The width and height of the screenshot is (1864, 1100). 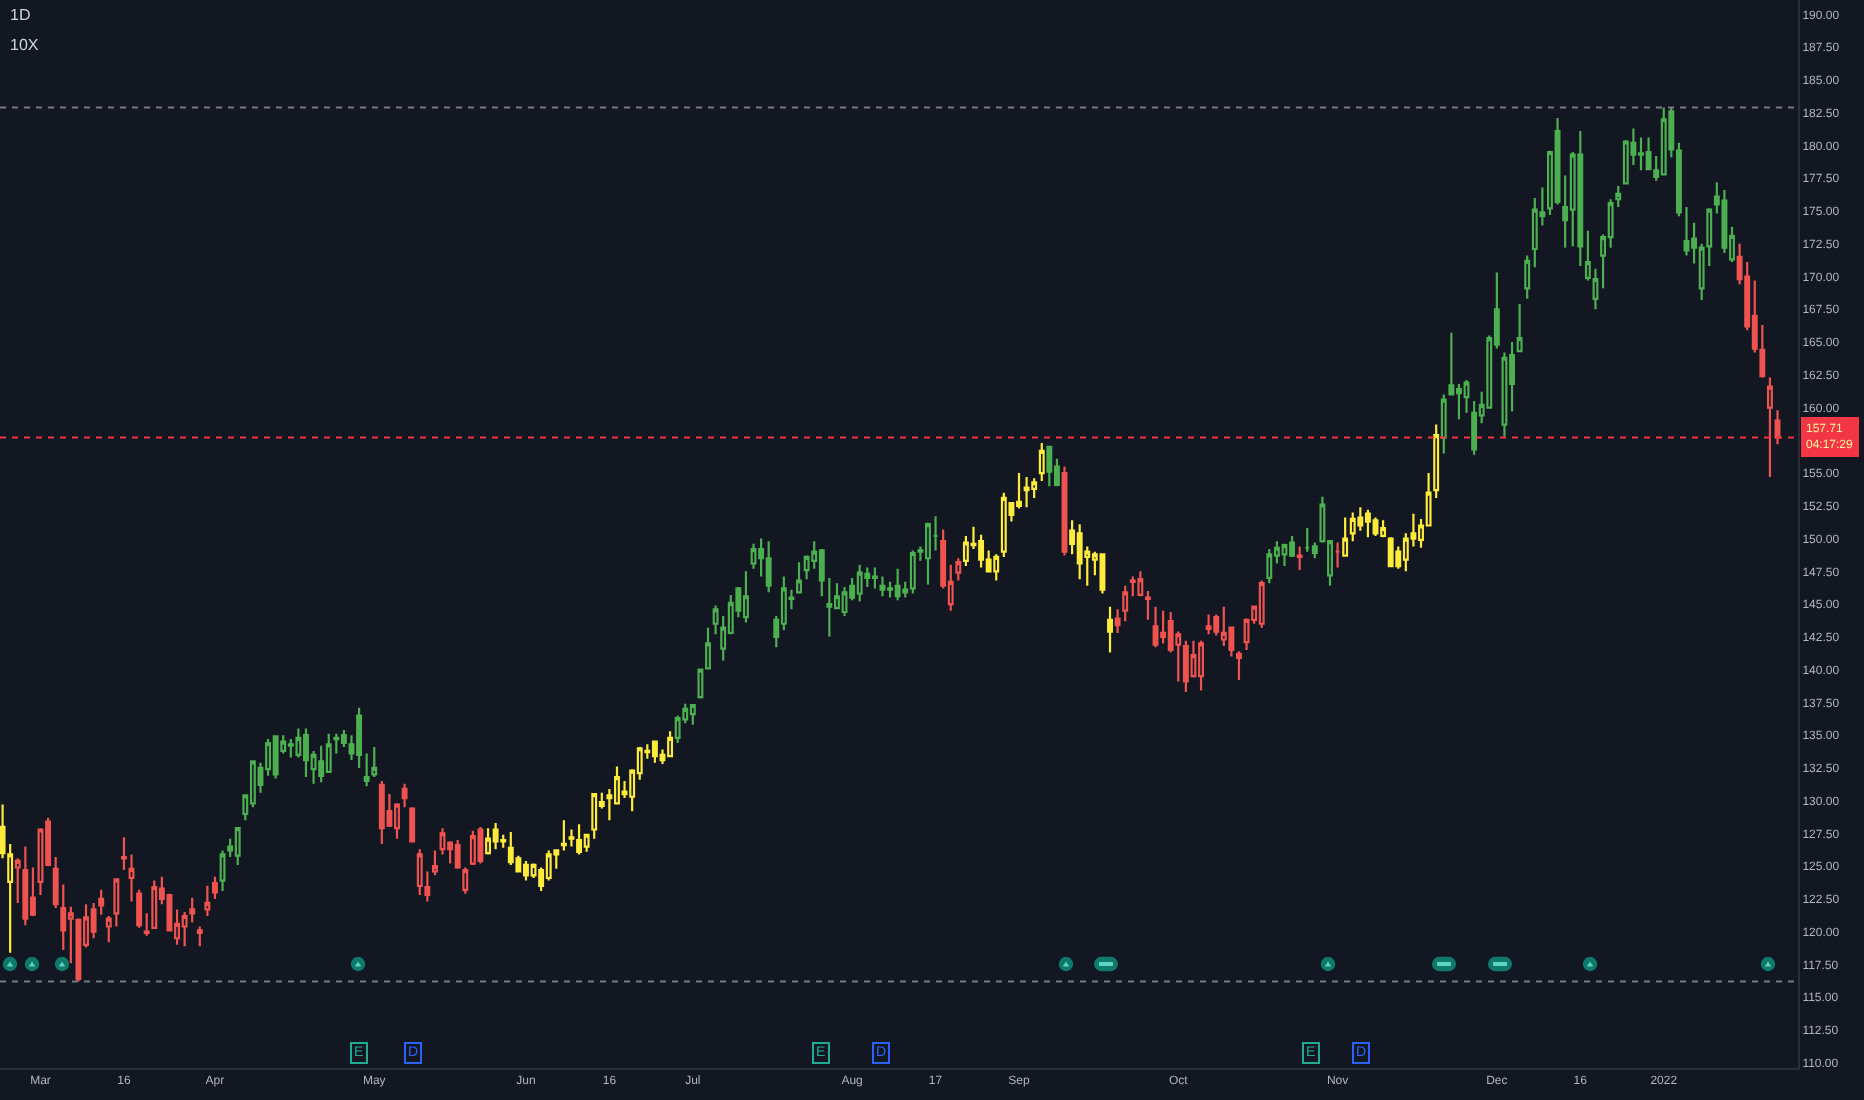 I want to click on chart-title: 1D, so click(x=20, y=15).